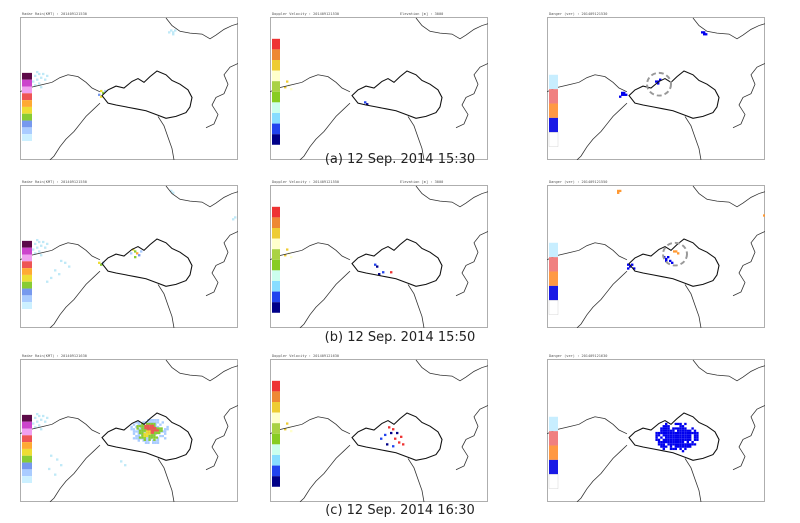  What do you see at coordinates (54, 182) in the screenshot?
I see `panel-title: Radar Rain(KMT) : 201409121550` at bounding box center [54, 182].